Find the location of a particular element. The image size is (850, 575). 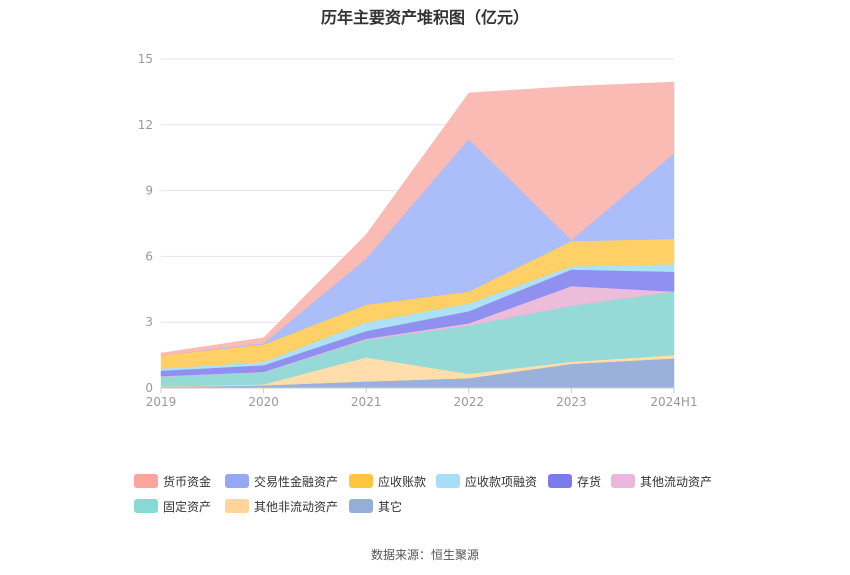

y-tick-label: 3 is located at coordinates (149, 322).